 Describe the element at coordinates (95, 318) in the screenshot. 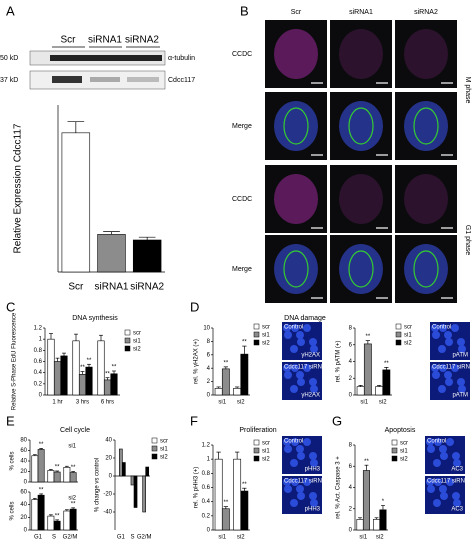

I see `panel-title: DNA synthesis` at that location.